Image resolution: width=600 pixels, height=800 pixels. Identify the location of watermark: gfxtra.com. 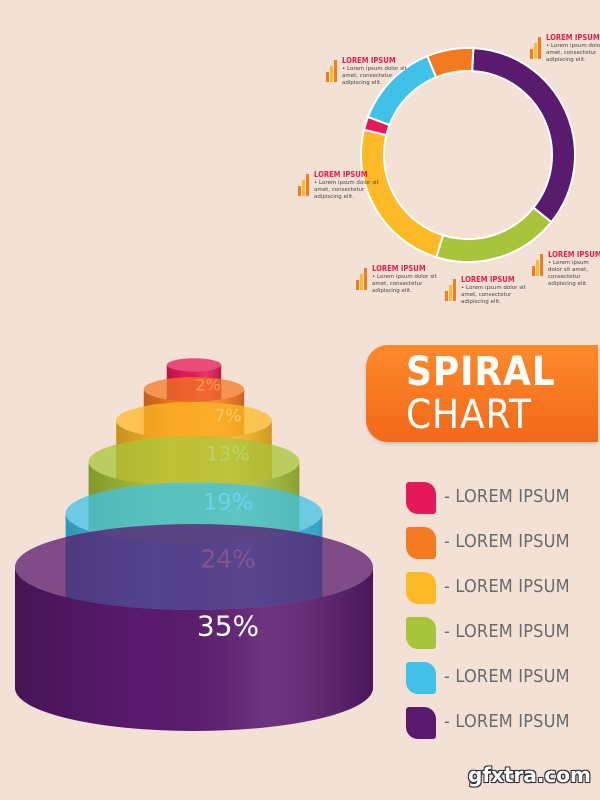
(529, 775).